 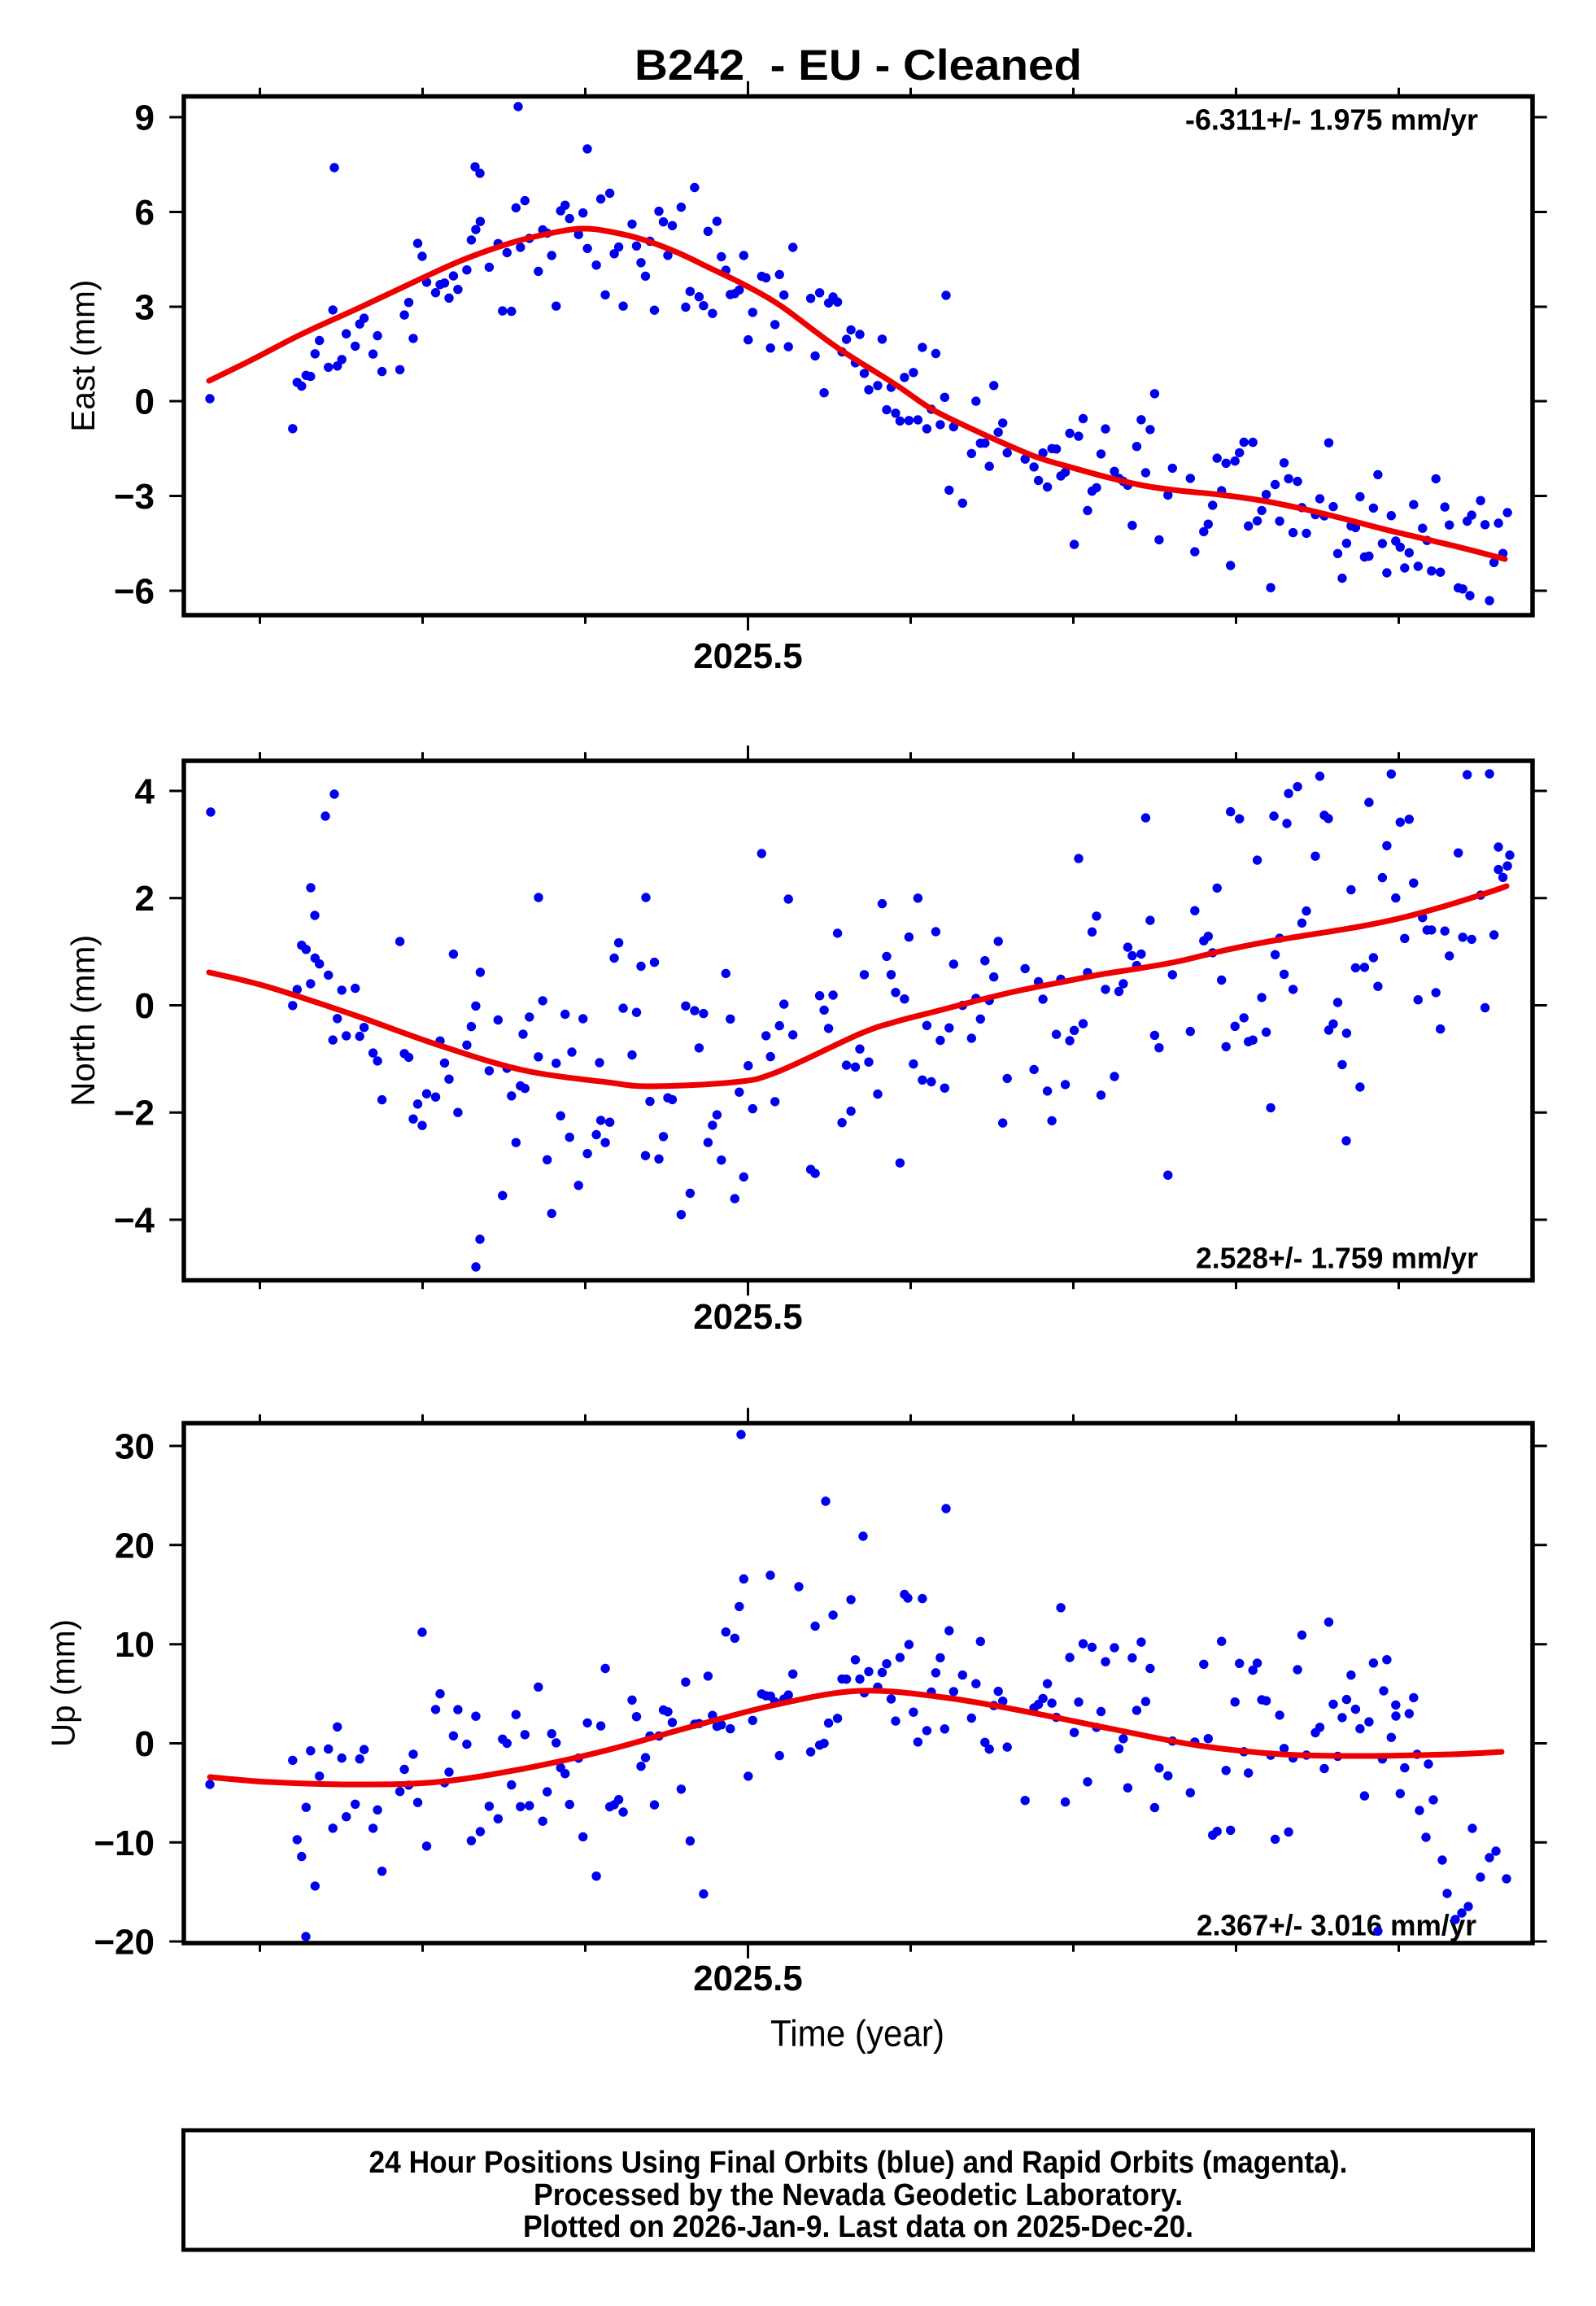 I want to click on svg-text: −6, so click(x=134, y=592).